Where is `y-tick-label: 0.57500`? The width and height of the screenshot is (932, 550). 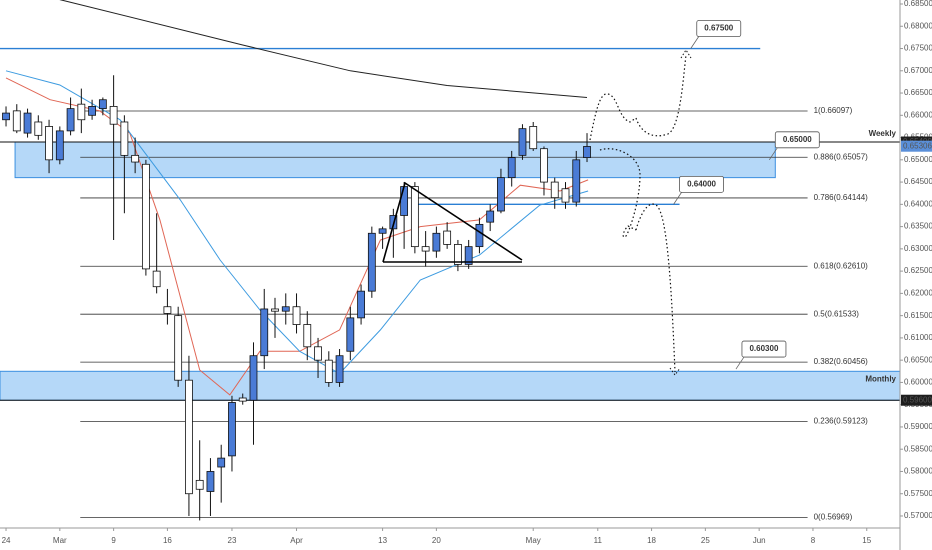
y-tick-label: 0.57500 is located at coordinates (918, 493).